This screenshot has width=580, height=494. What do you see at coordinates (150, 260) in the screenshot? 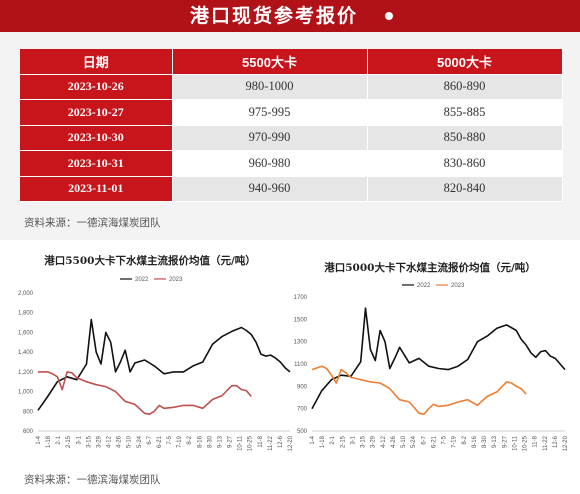
I see `chart-title: 港口5500大卡下水煤主流报价均值（元/吨）` at bounding box center [150, 260].